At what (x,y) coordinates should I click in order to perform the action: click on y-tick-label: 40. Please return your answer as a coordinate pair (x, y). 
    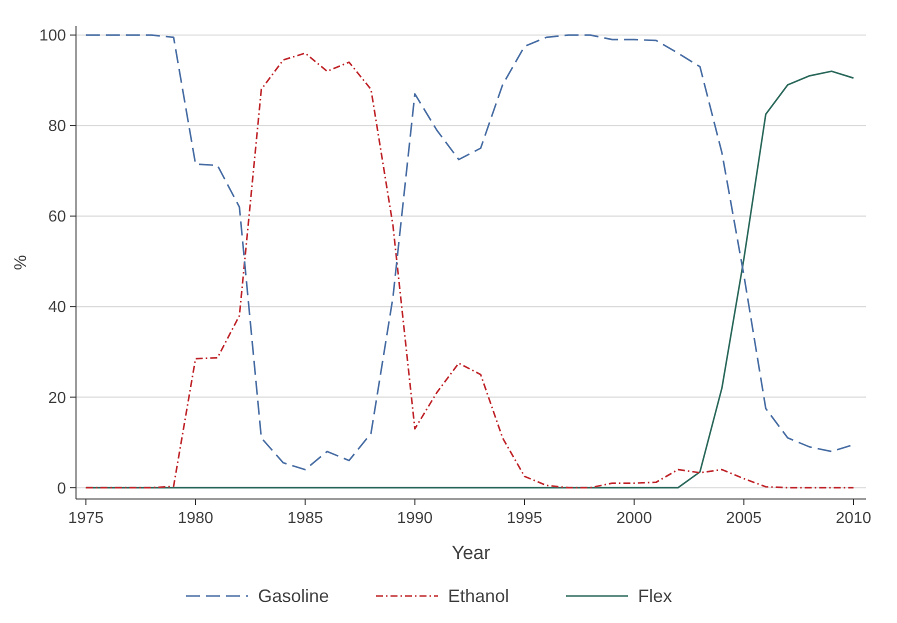
    Looking at the image, I should click on (57, 307).